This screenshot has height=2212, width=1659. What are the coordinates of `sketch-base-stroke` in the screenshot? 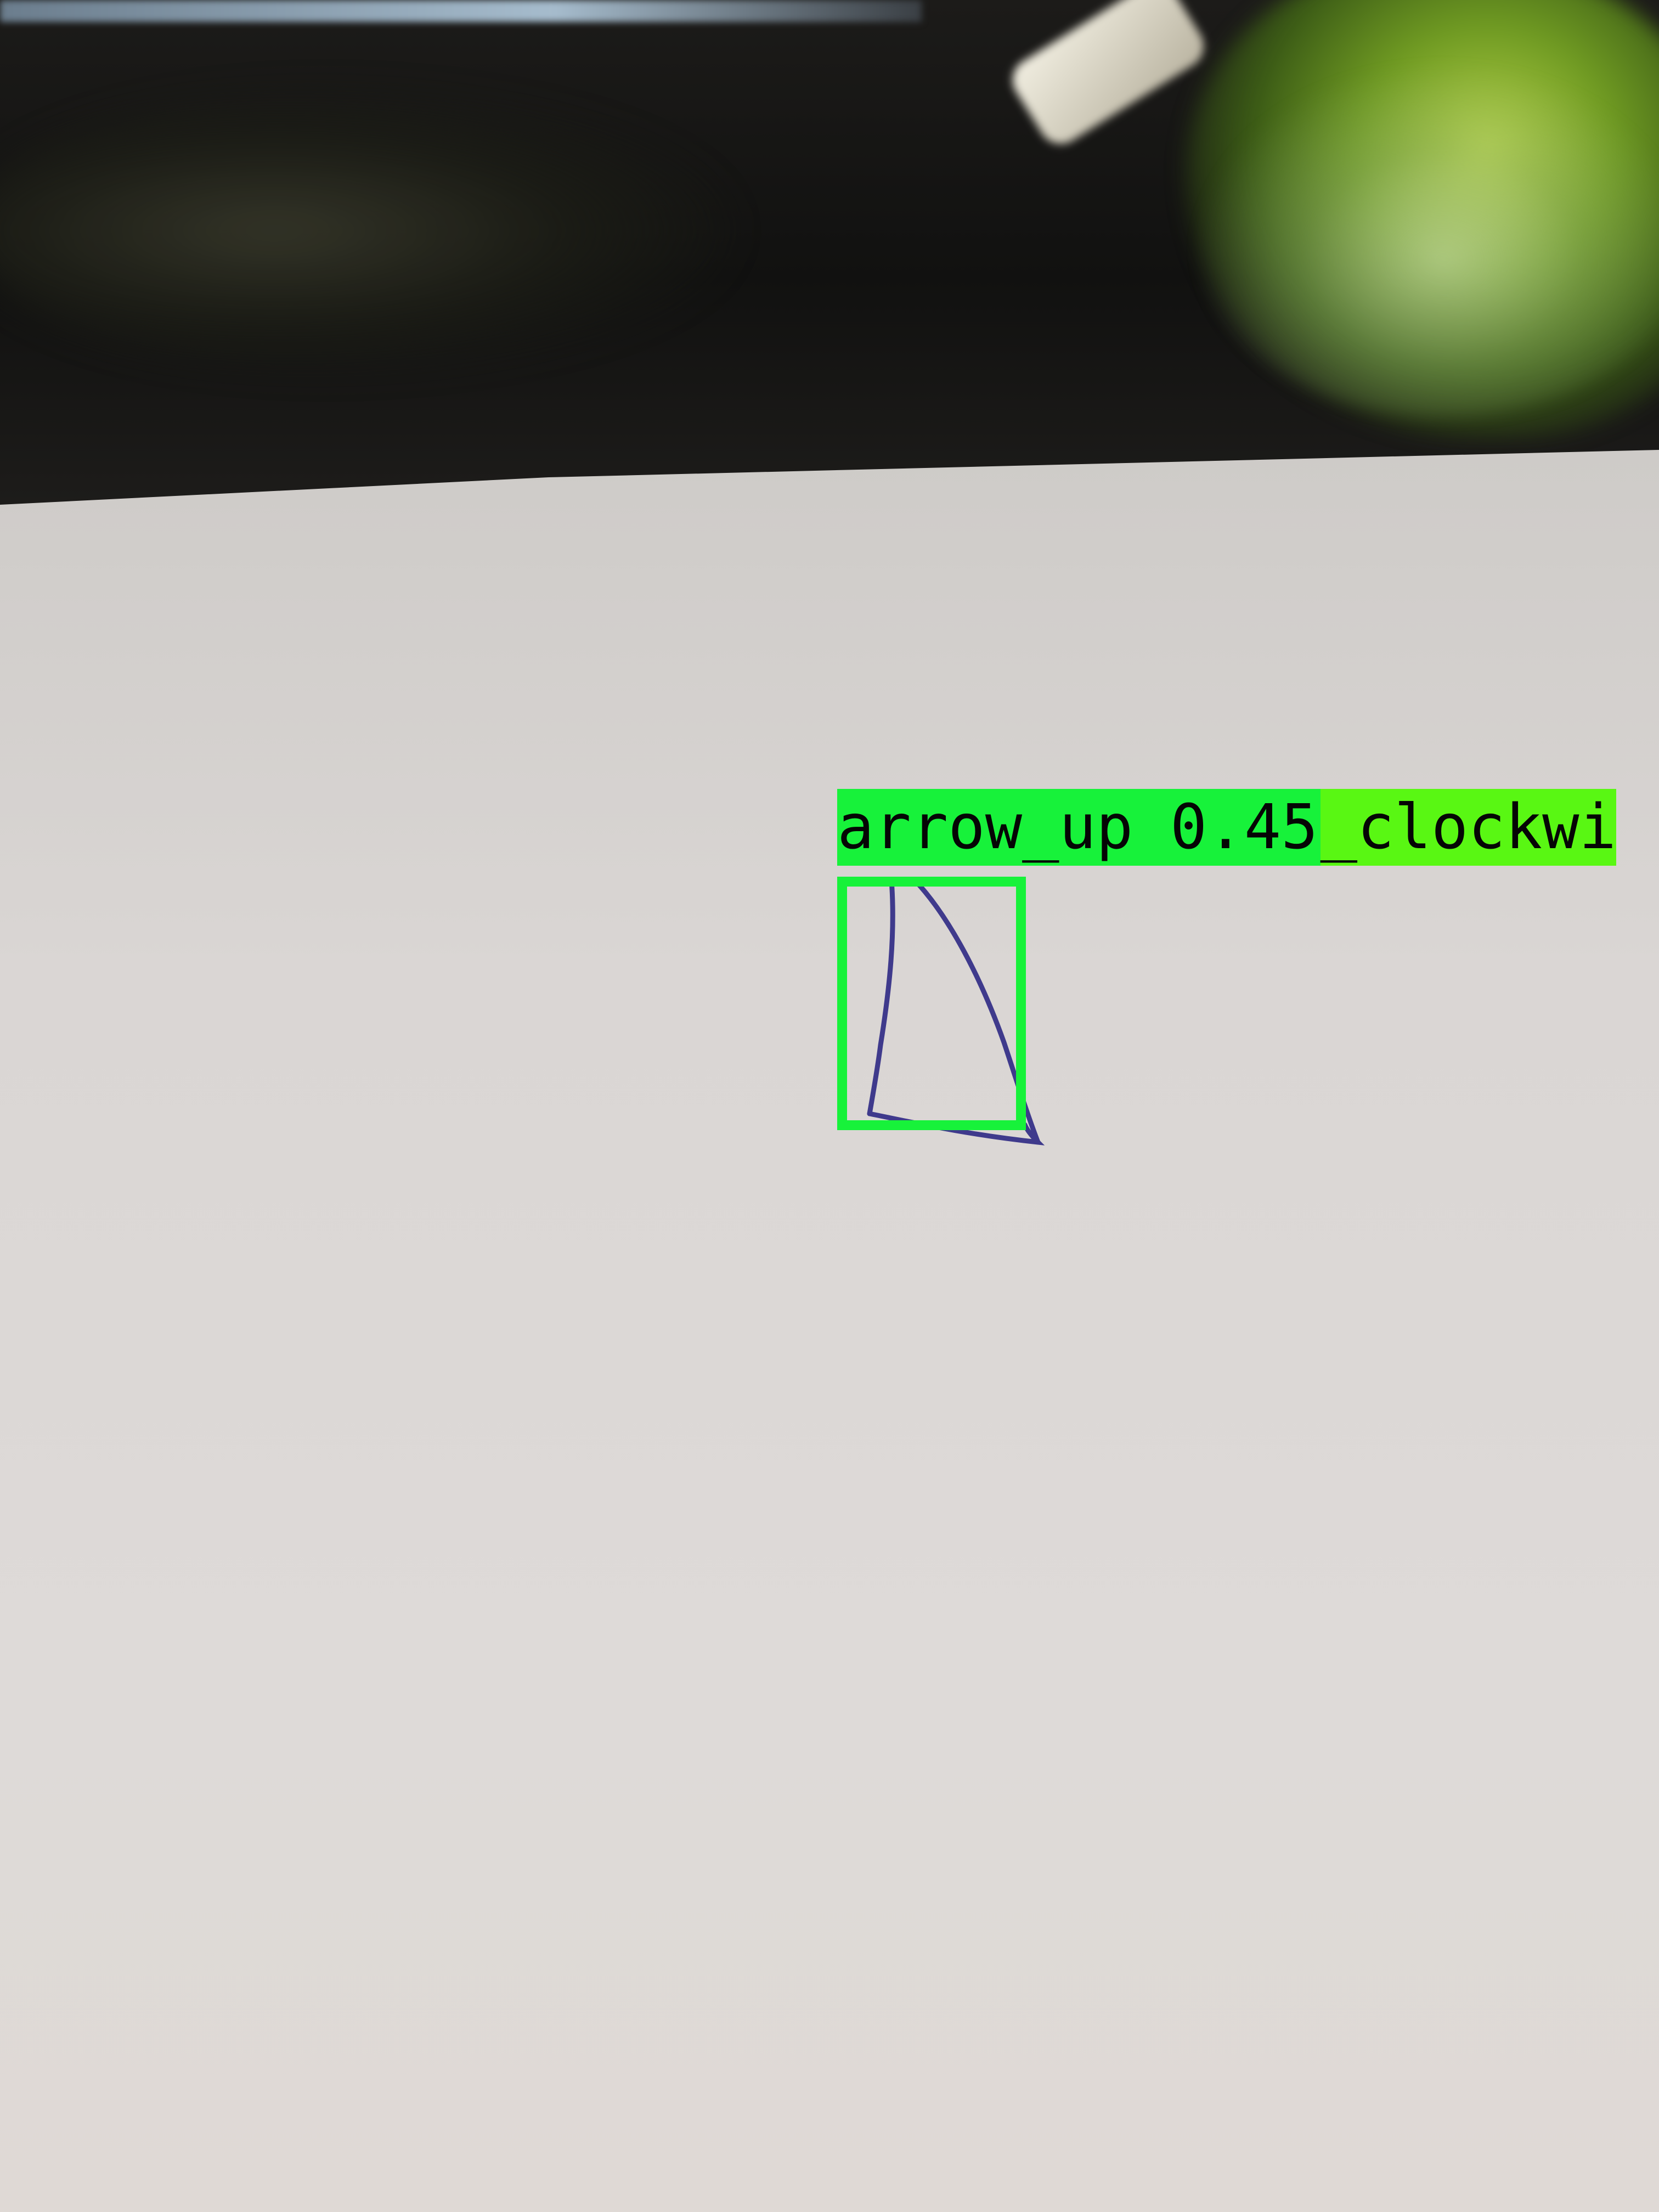 It's located at (956, 1128).